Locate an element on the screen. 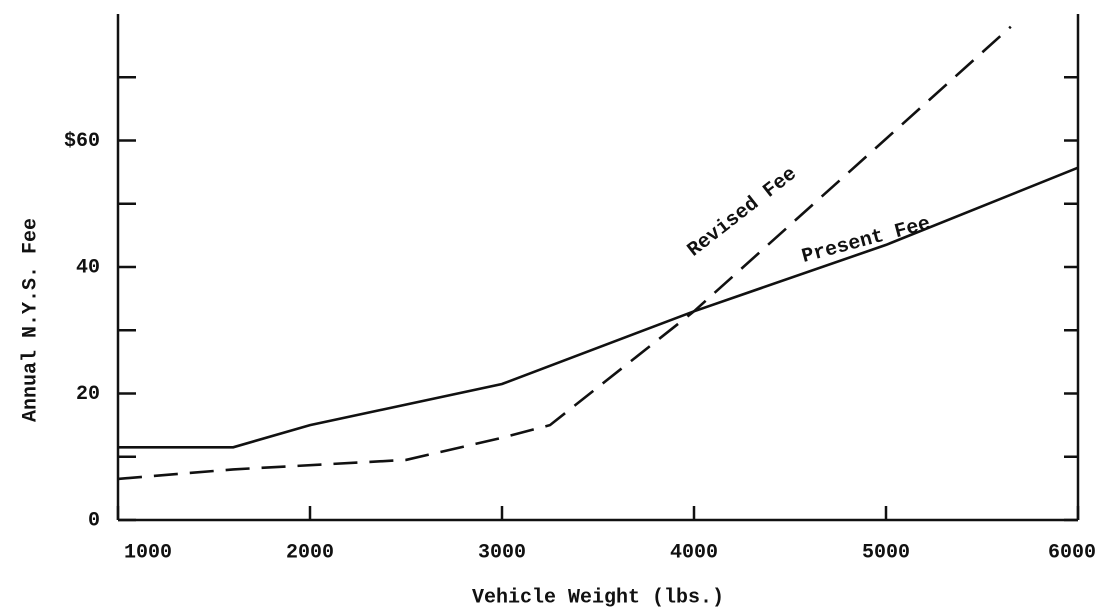  x-tick-label: 5000 is located at coordinates (886, 552).